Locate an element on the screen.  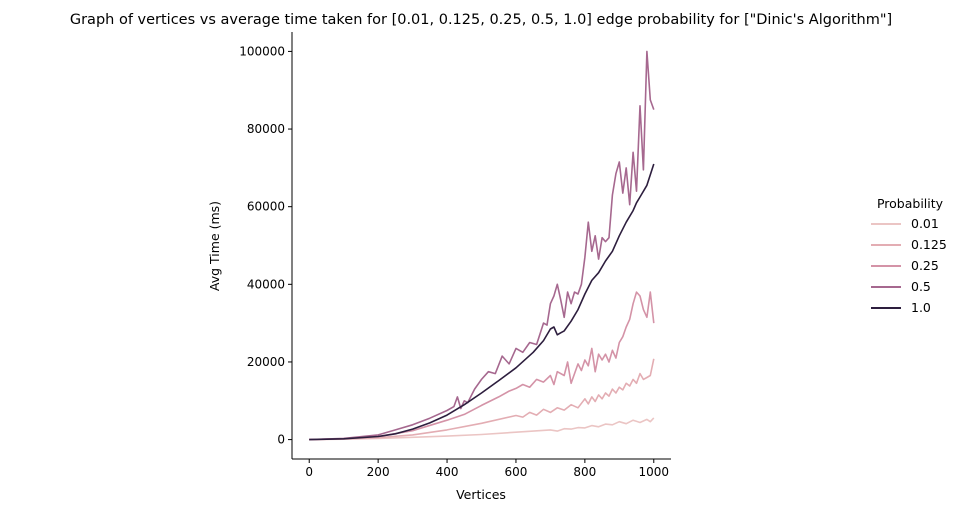
x-tick-label: 200 is located at coordinates (378, 472).